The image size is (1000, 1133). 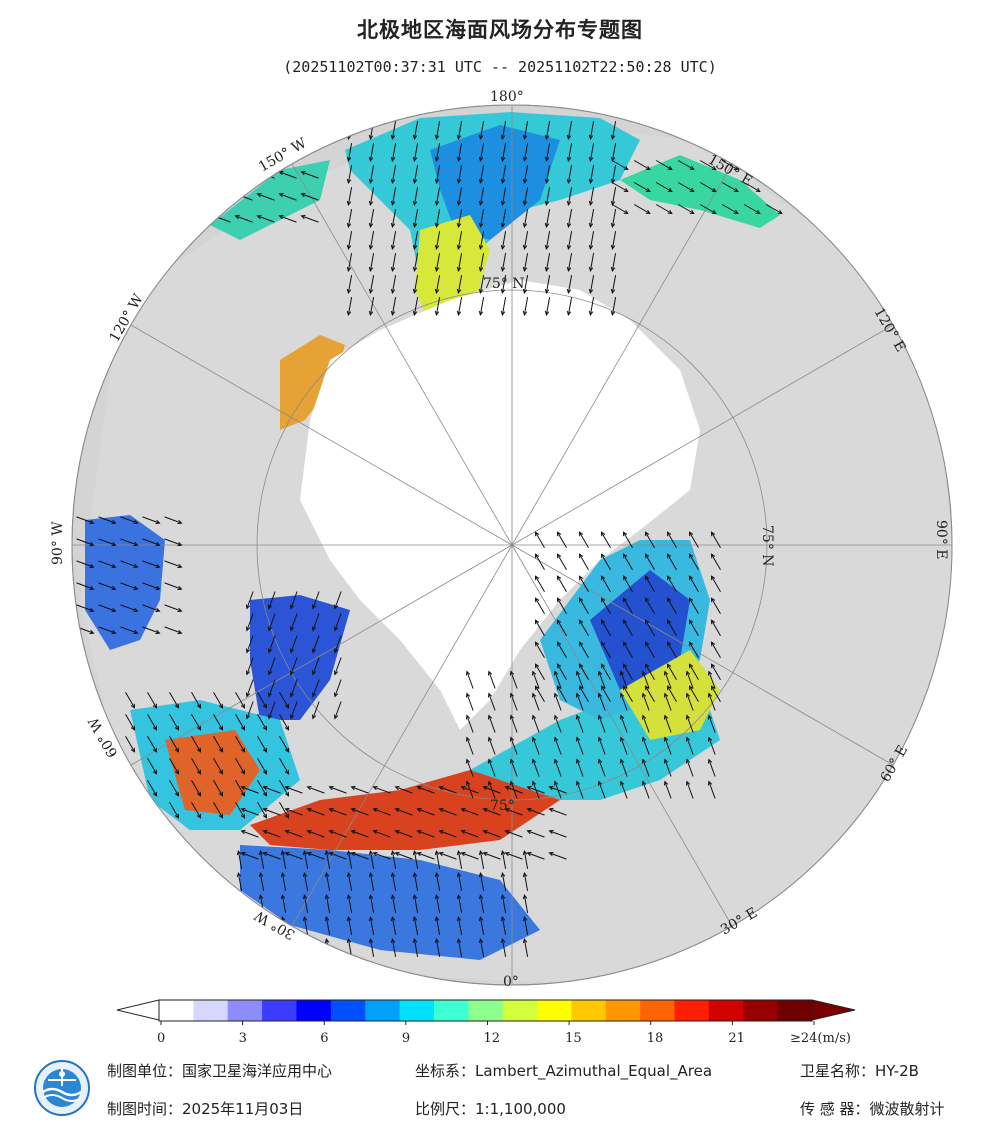 I want to click on swath-alaska-coast, so click(x=312, y=382).